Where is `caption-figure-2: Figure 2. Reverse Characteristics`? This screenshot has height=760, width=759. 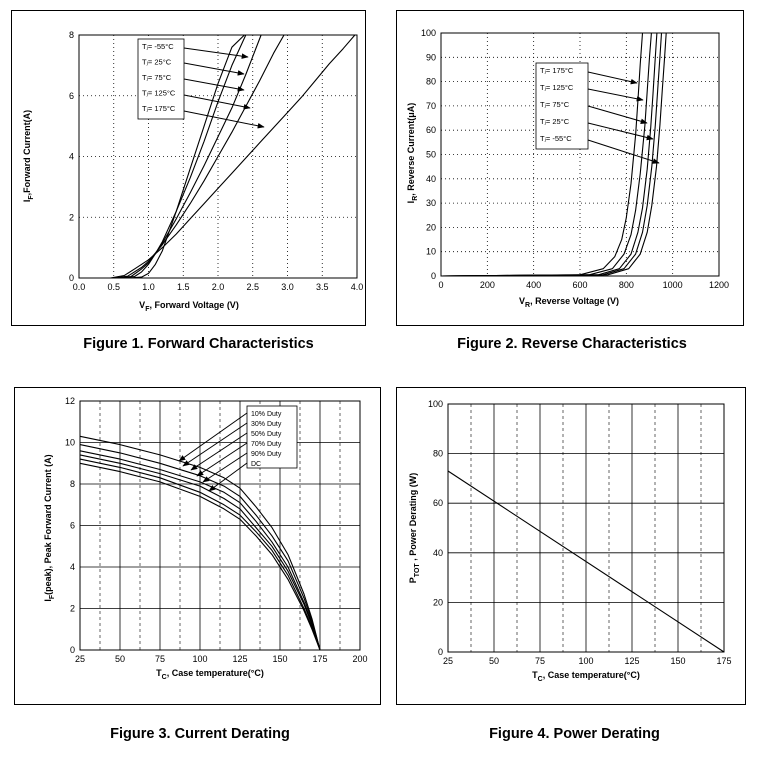 caption-figure-2: Figure 2. Reverse Characteristics is located at coordinates (572, 344).